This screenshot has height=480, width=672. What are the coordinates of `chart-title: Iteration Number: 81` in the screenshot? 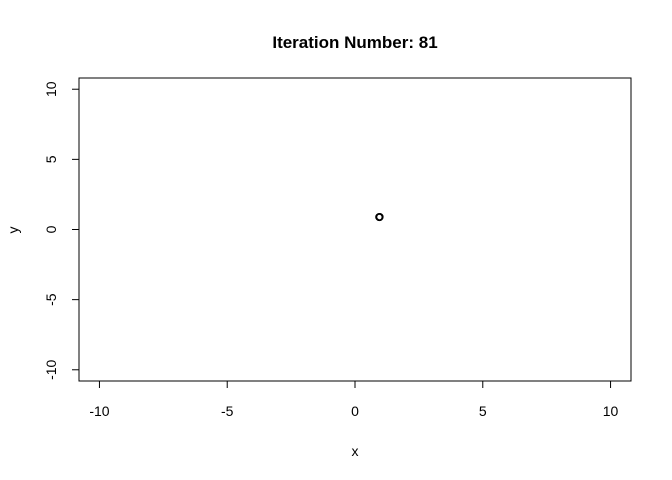 It's located at (354, 42).